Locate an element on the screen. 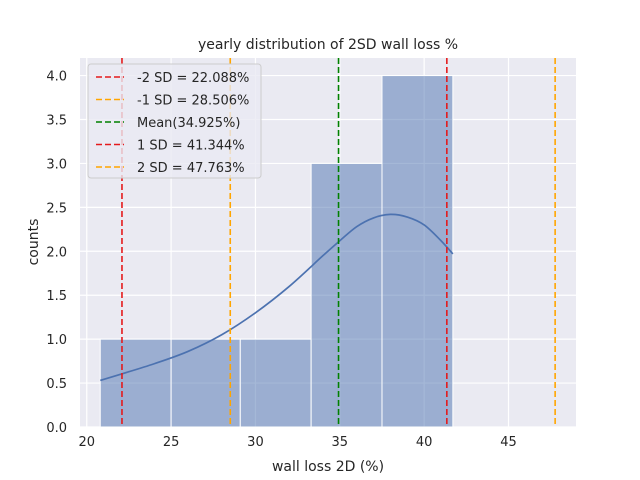  x-tick-label: 25 is located at coordinates (171, 442).